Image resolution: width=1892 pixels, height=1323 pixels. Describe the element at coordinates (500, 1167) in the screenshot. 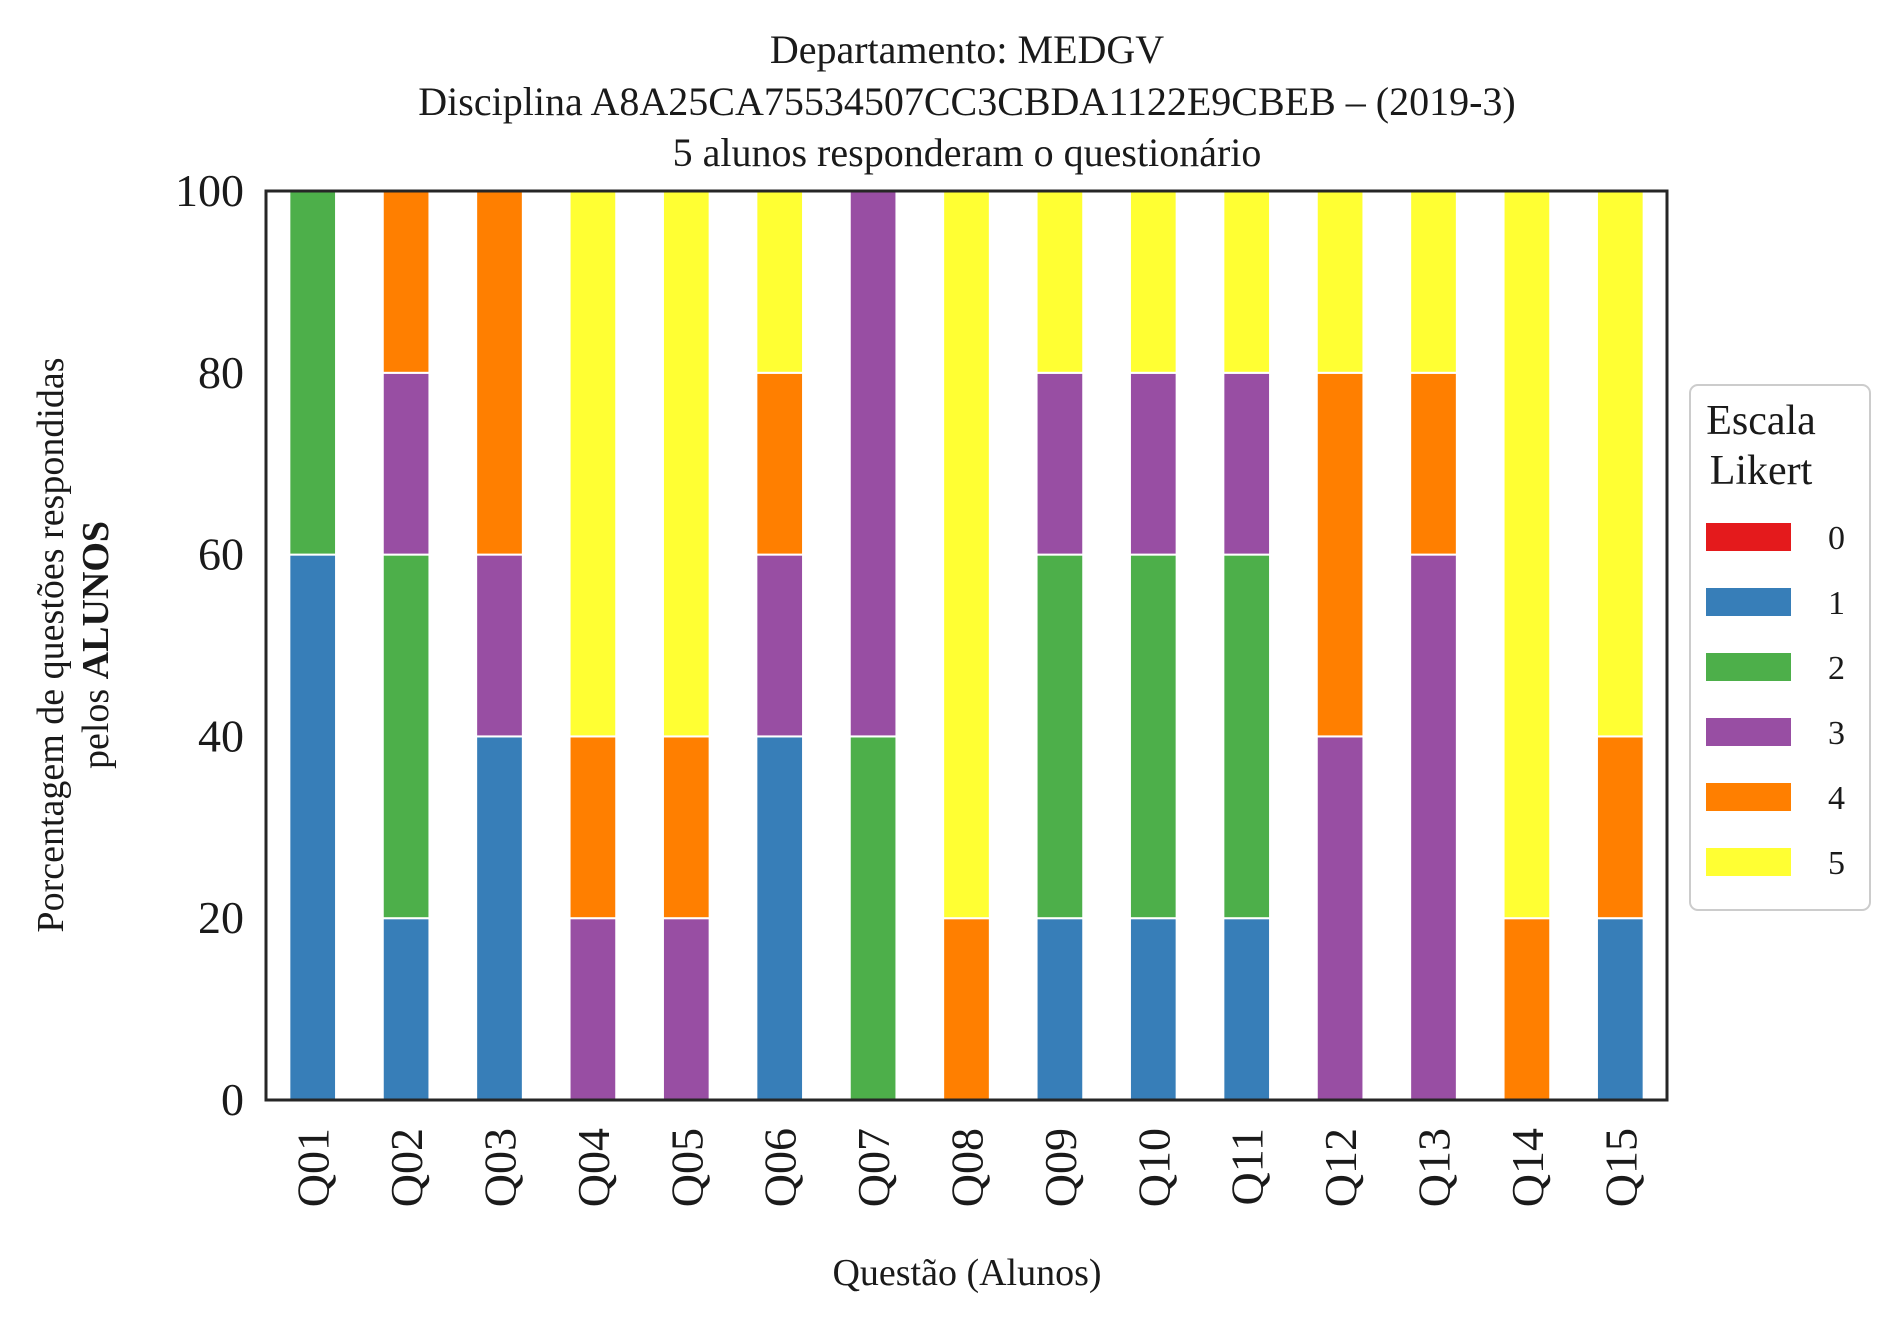

I see `x-tick-label-q03: Q03` at that location.